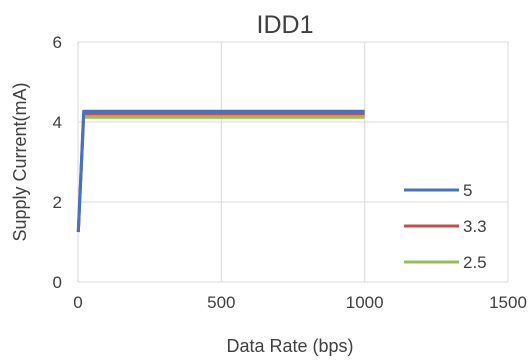  I want to click on x-axis-label: Data Rate (bps), so click(289, 346).